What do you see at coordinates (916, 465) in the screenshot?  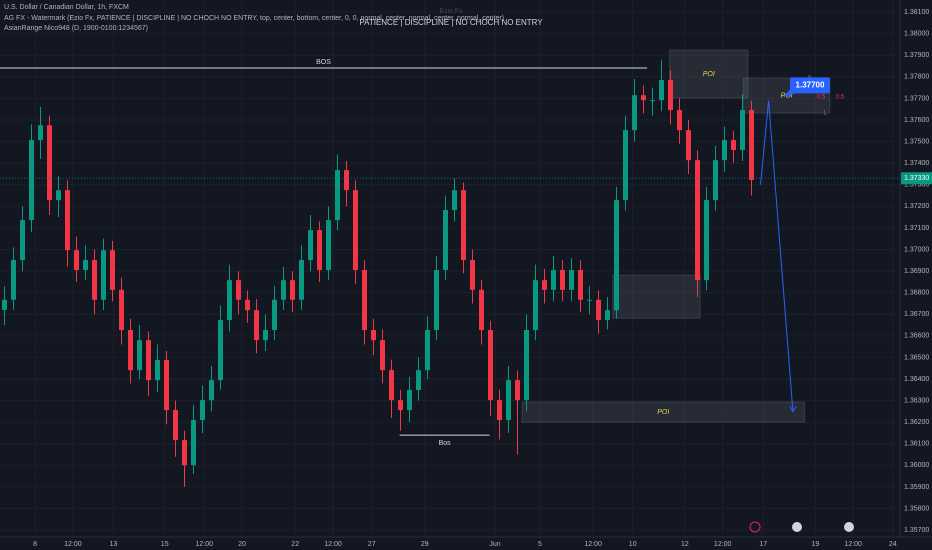 I see `y-tick-label: 1.36000` at bounding box center [916, 465].